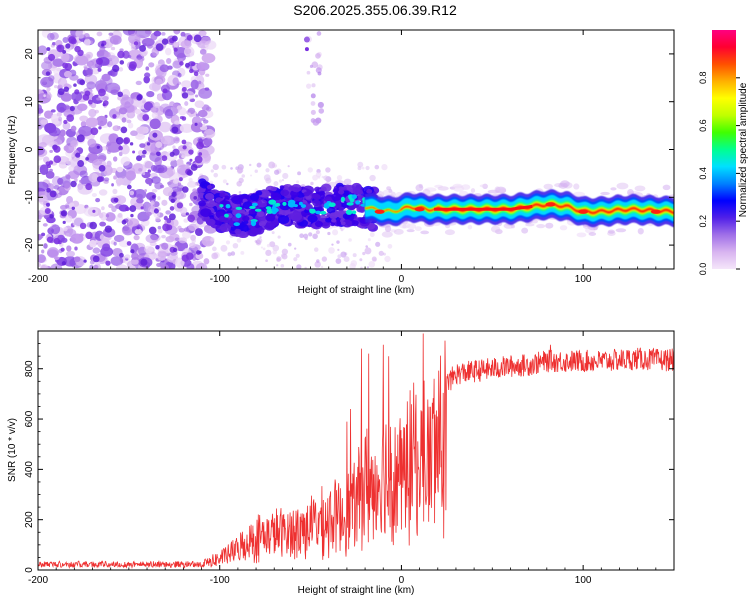  Describe the element at coordinates (519, 208) in the screenshot. I see `ridge-band-layer` at that location.